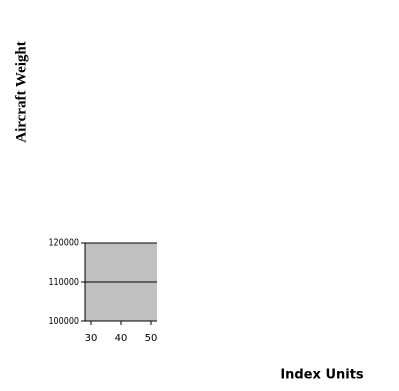 The width and height of the screenshot is (399, 391). What do you see at coordinates (103, 291) in the screenshot?
I see `plot-area: 100000 110000 120000 30 40 50` at bounding box center [103, 291].